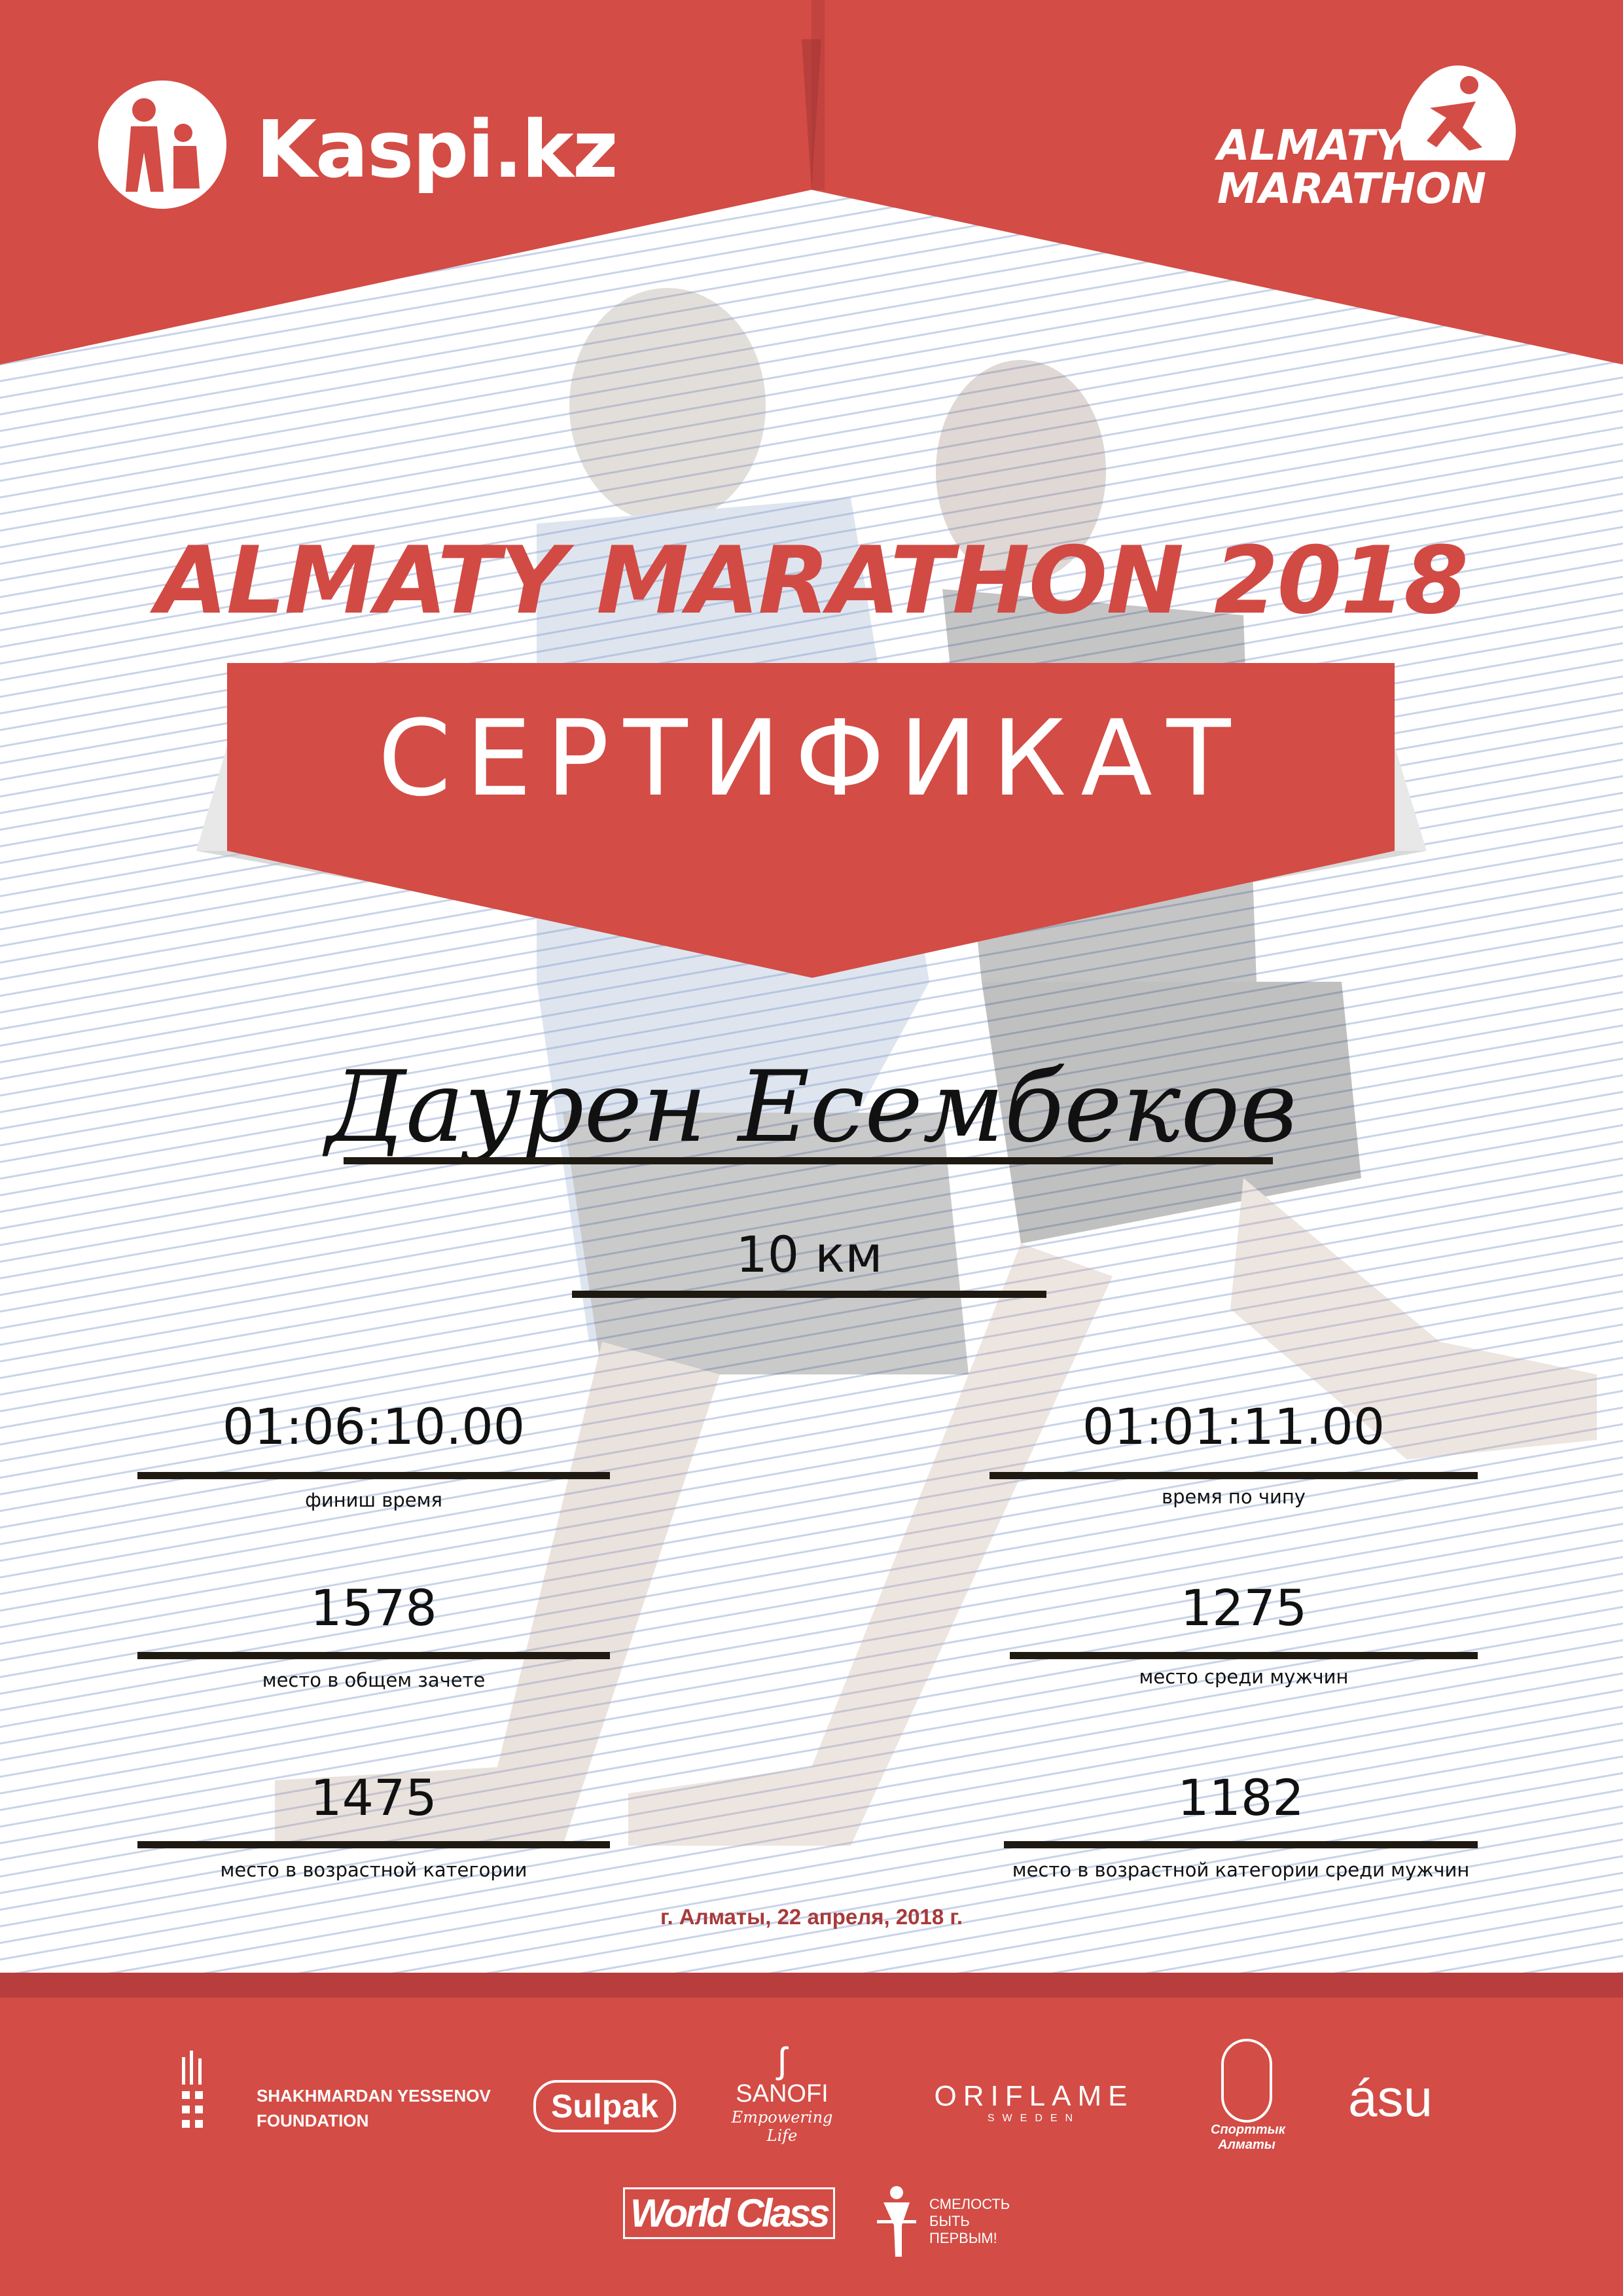 The width and height of the screenshot is (1623, 2296). I want to click on finish-time-label: финиш время, so click(373, 1500).